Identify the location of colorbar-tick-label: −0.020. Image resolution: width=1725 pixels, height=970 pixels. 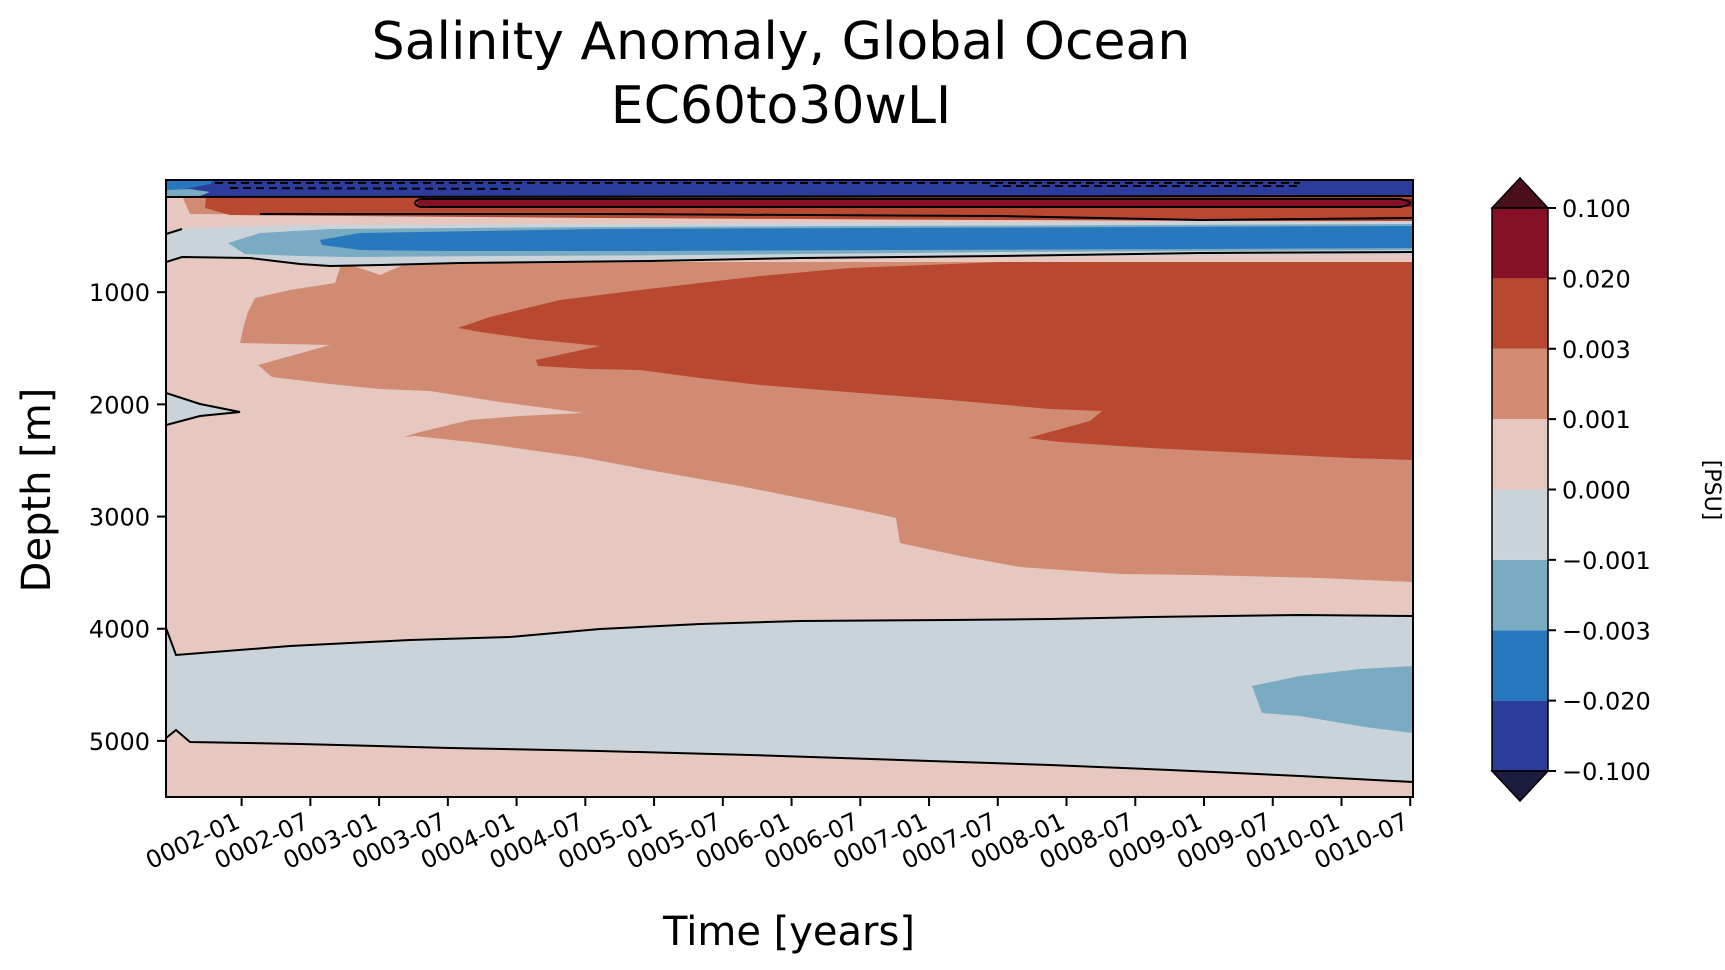
(1606, 702).